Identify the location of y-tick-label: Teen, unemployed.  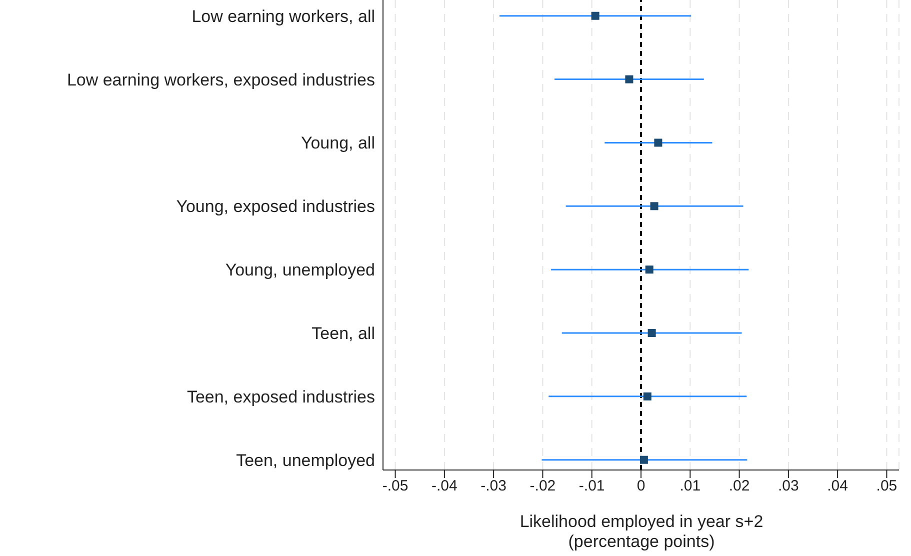
(305, 460).